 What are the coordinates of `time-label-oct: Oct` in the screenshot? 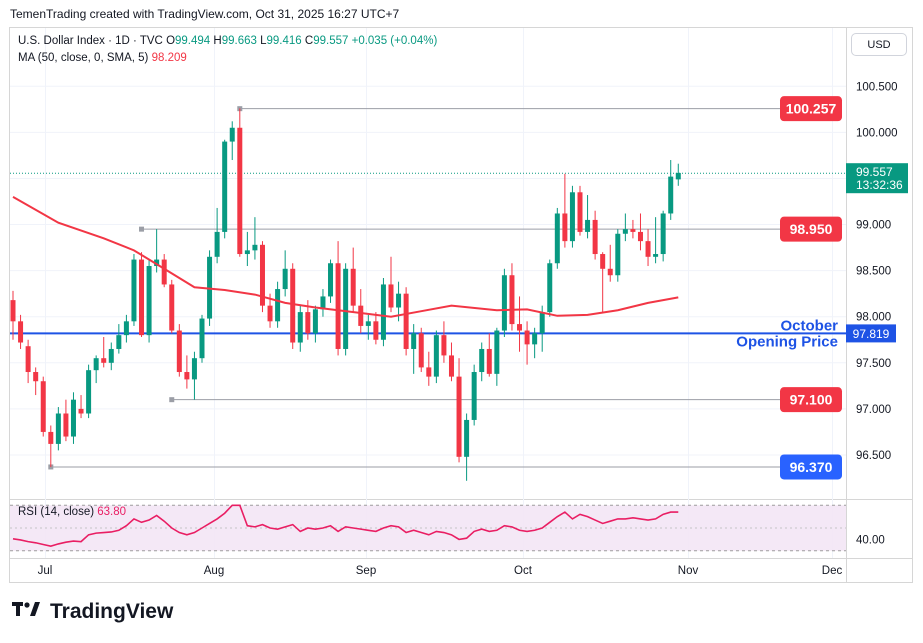 It's located at (523, 571).